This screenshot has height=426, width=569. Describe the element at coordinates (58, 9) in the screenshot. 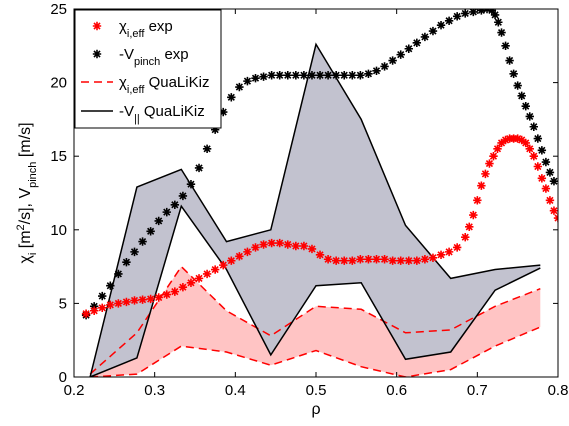

I see `y-tick-label: 25` at that location.